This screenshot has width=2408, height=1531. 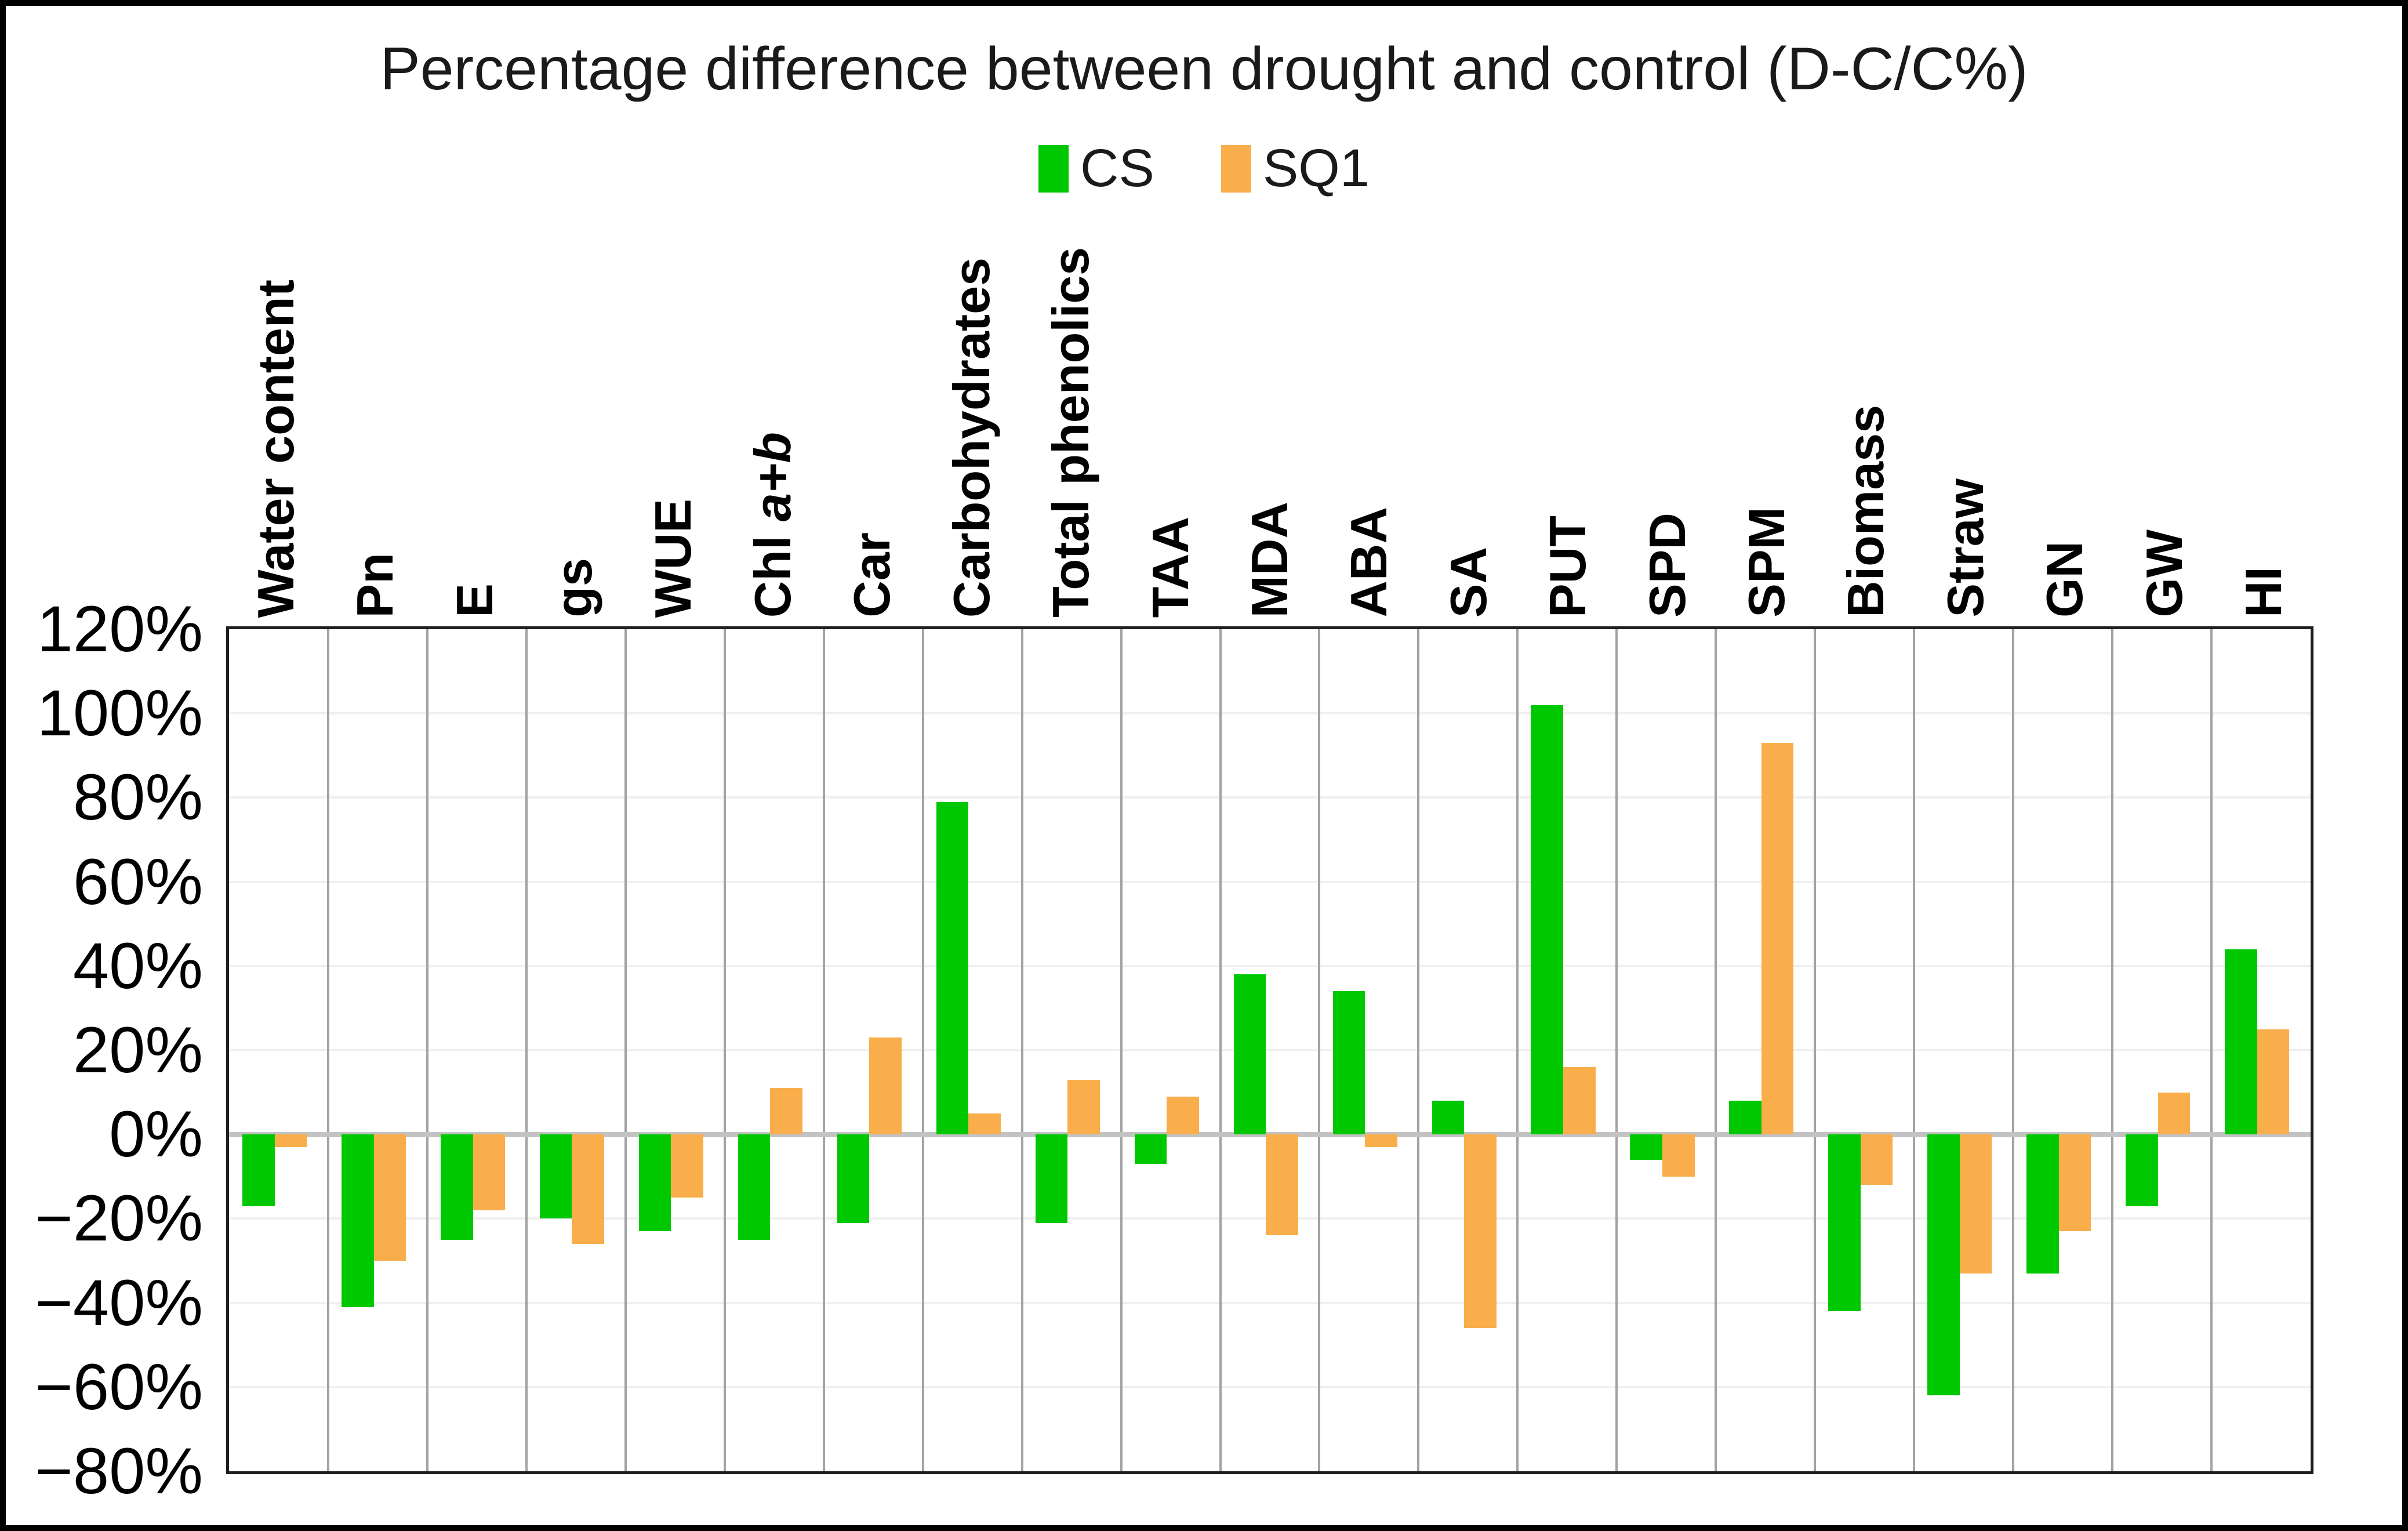 I want to click on bar-cs-chl-a-b, so click(x=754, y=1187).